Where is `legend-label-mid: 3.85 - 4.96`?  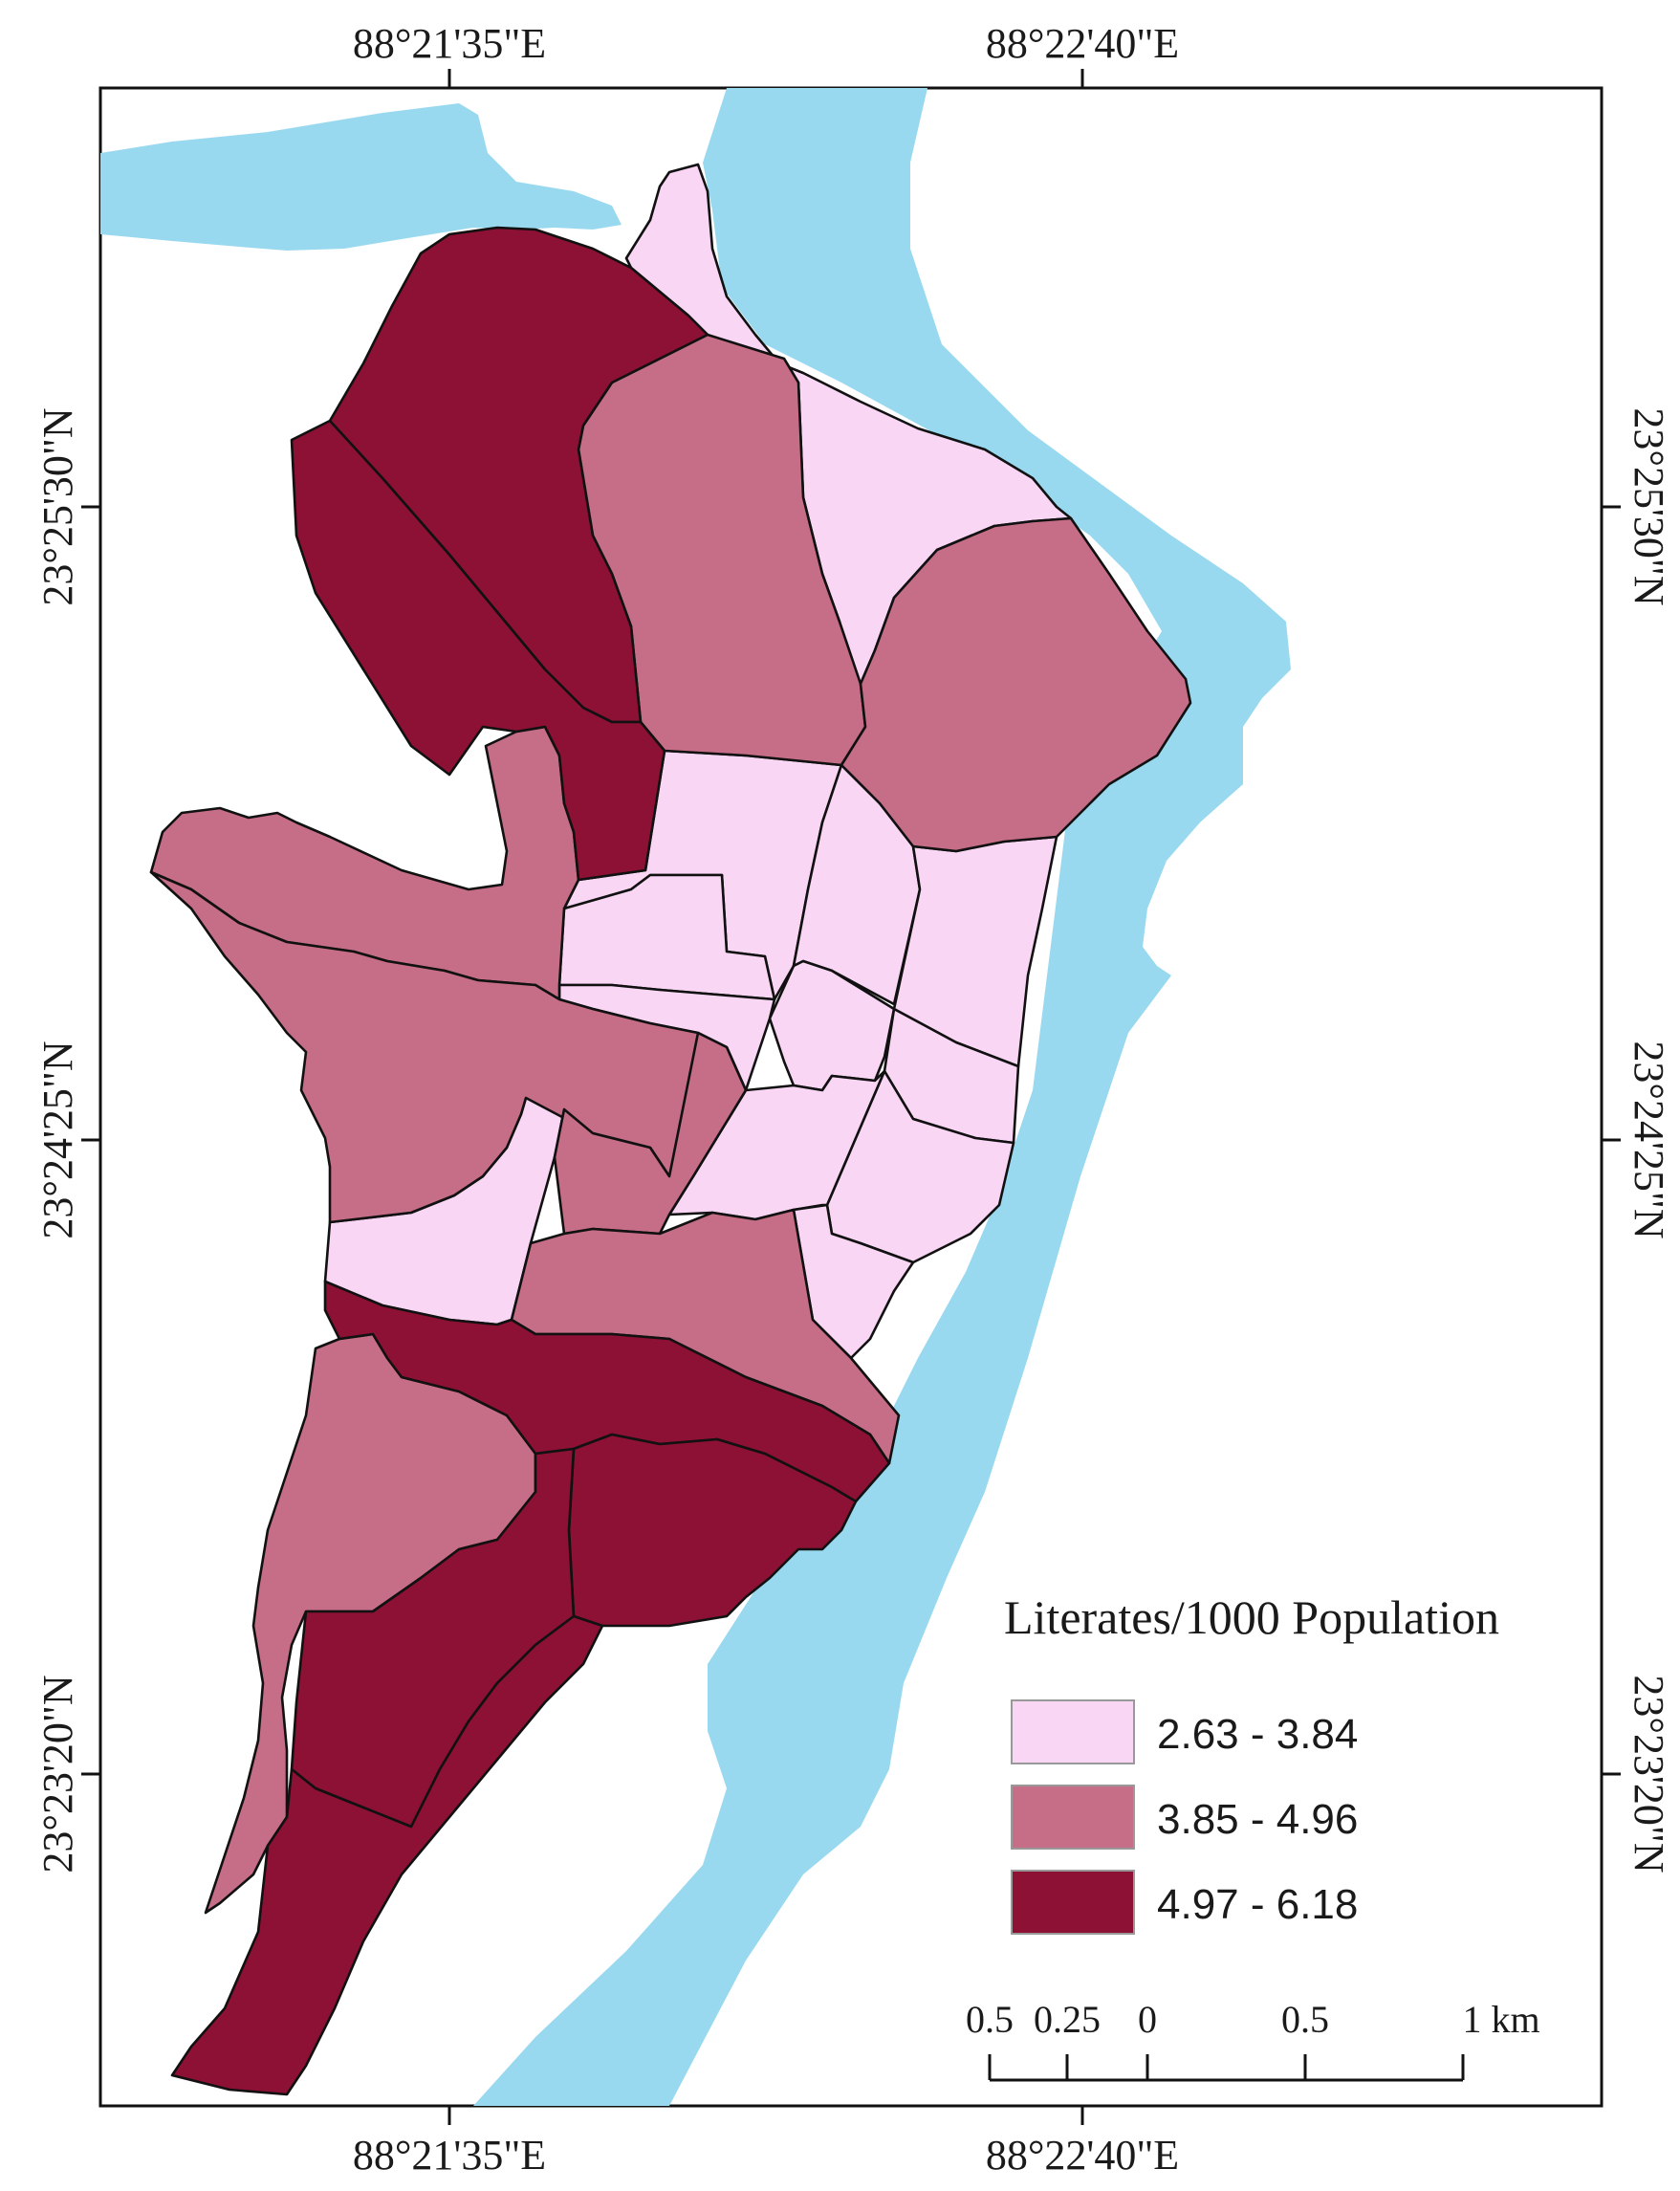 legend-label-mid: 3.85 - 4.96 is located at coordinates (1258, 1819).